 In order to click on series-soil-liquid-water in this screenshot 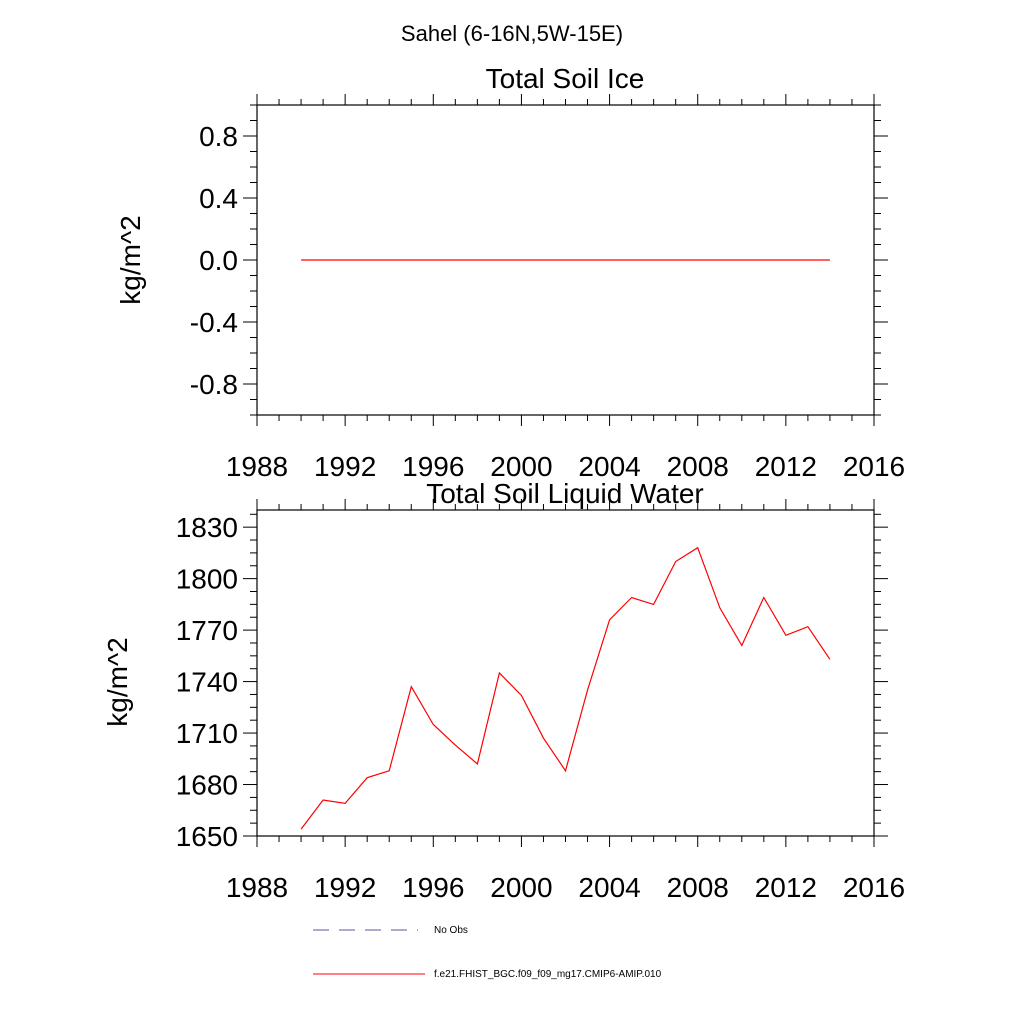, I will do `click(565, 688)`.